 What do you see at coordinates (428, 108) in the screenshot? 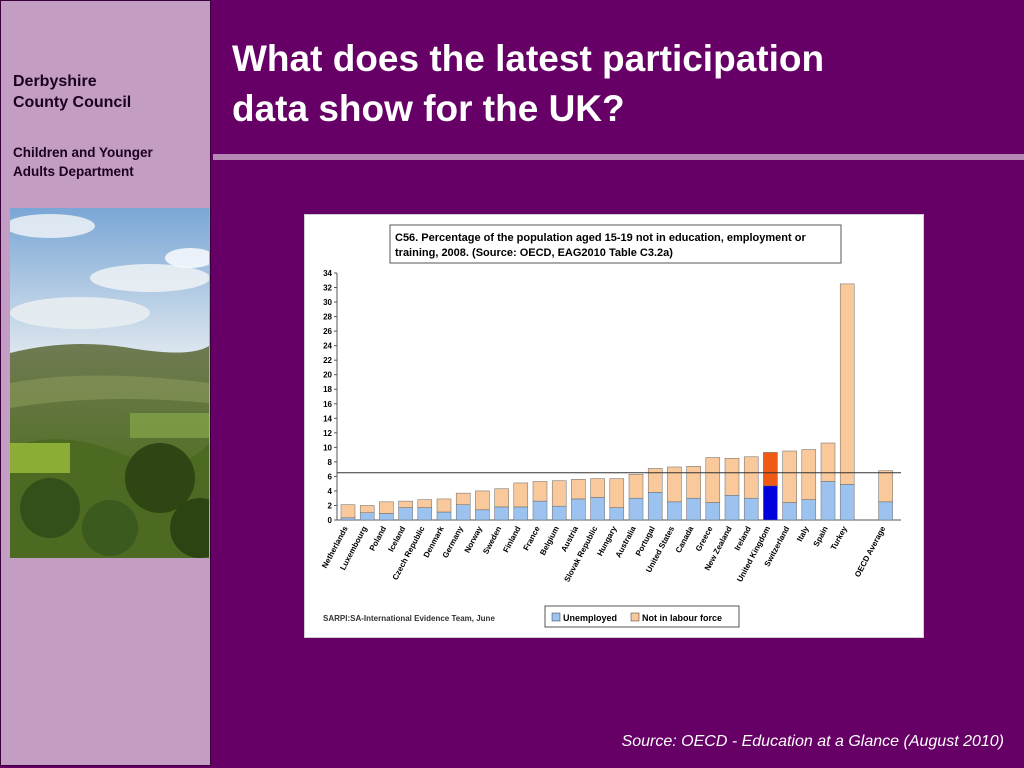
I see `slide-title-line-2: data show for the UK?` at bounding box center [428, 108].